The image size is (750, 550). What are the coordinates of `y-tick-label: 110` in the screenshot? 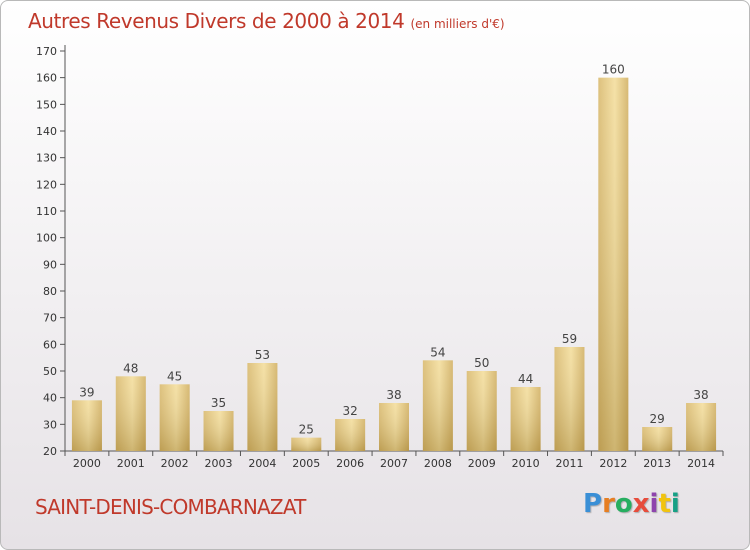 It's located at (46, 211).